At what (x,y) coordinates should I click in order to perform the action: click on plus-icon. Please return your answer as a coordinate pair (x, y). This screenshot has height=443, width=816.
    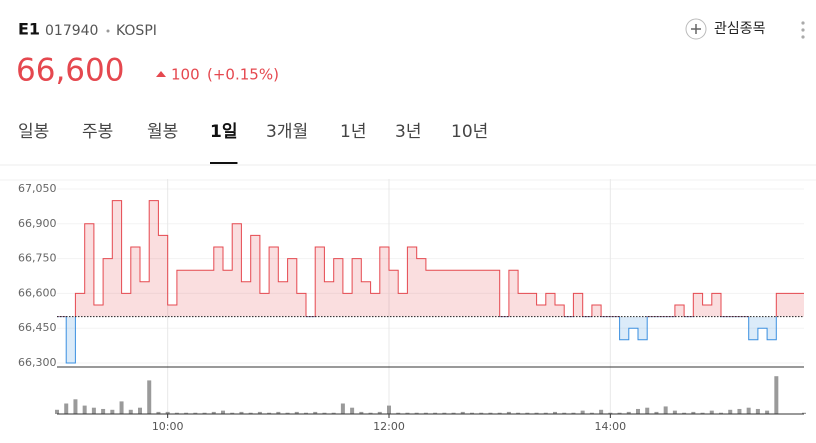
    Looking at the image, I should click on (696, 29).